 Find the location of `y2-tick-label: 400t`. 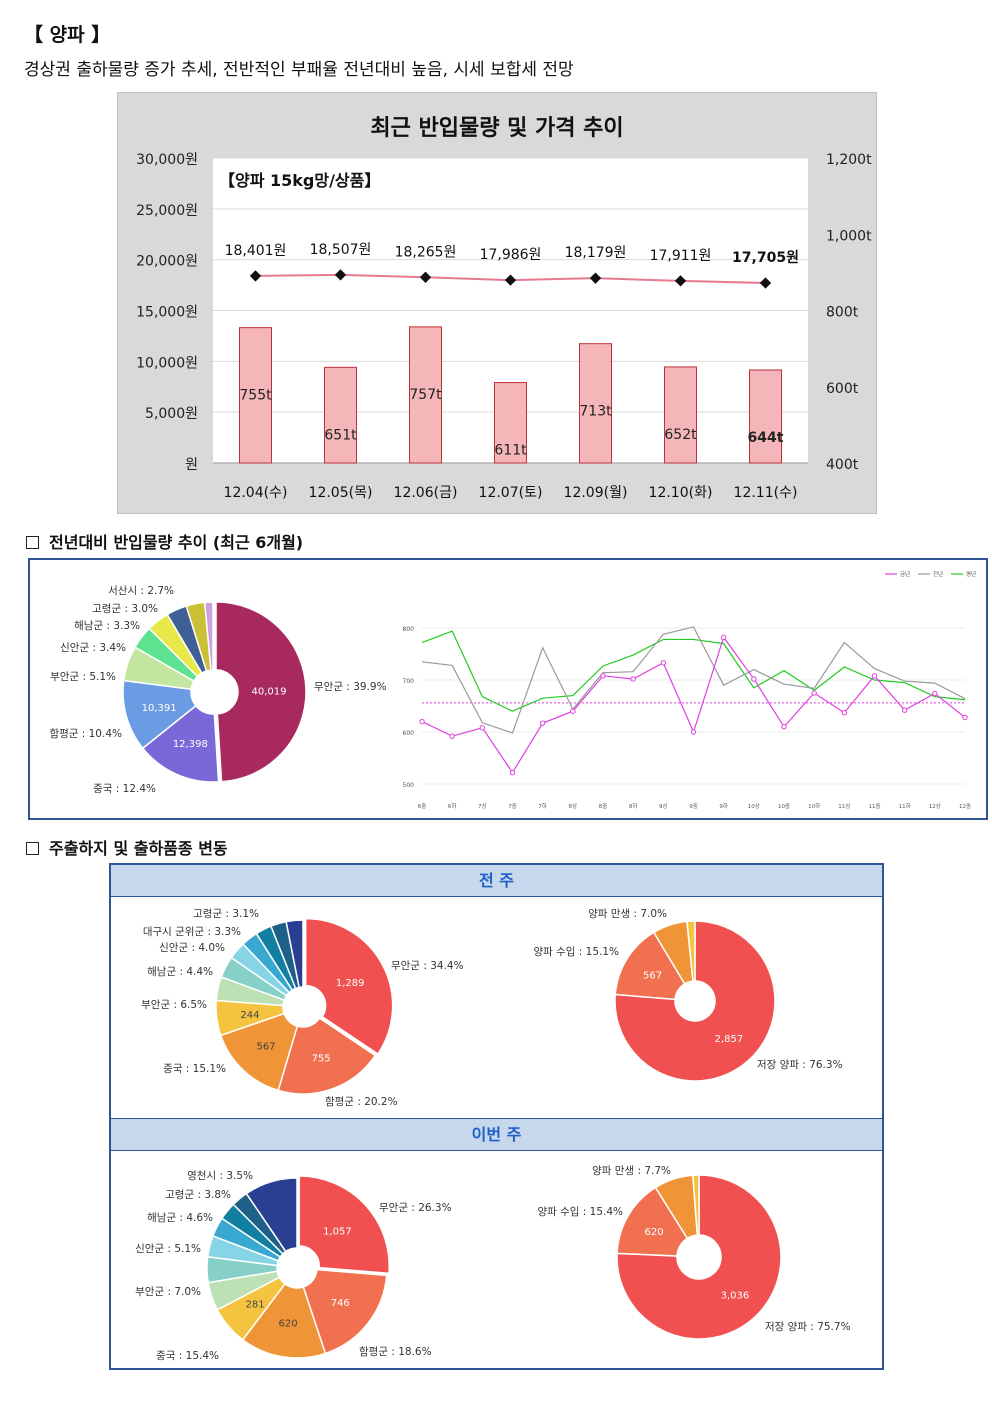

y2-tick-label: 400t is located at coordinates (842, 465).